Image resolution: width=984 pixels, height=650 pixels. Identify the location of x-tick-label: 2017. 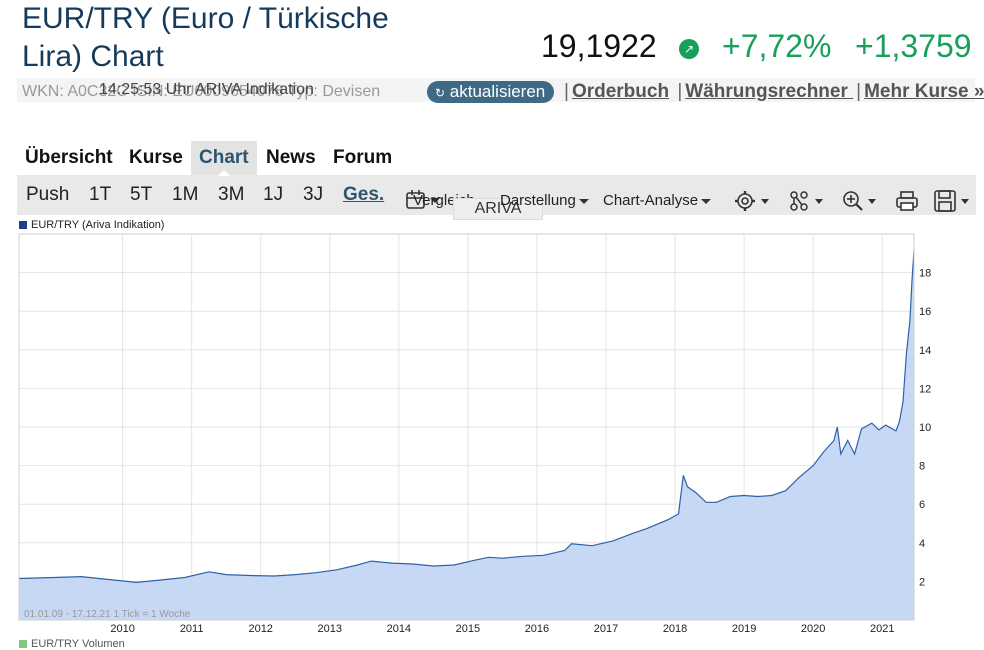
(606, 629).